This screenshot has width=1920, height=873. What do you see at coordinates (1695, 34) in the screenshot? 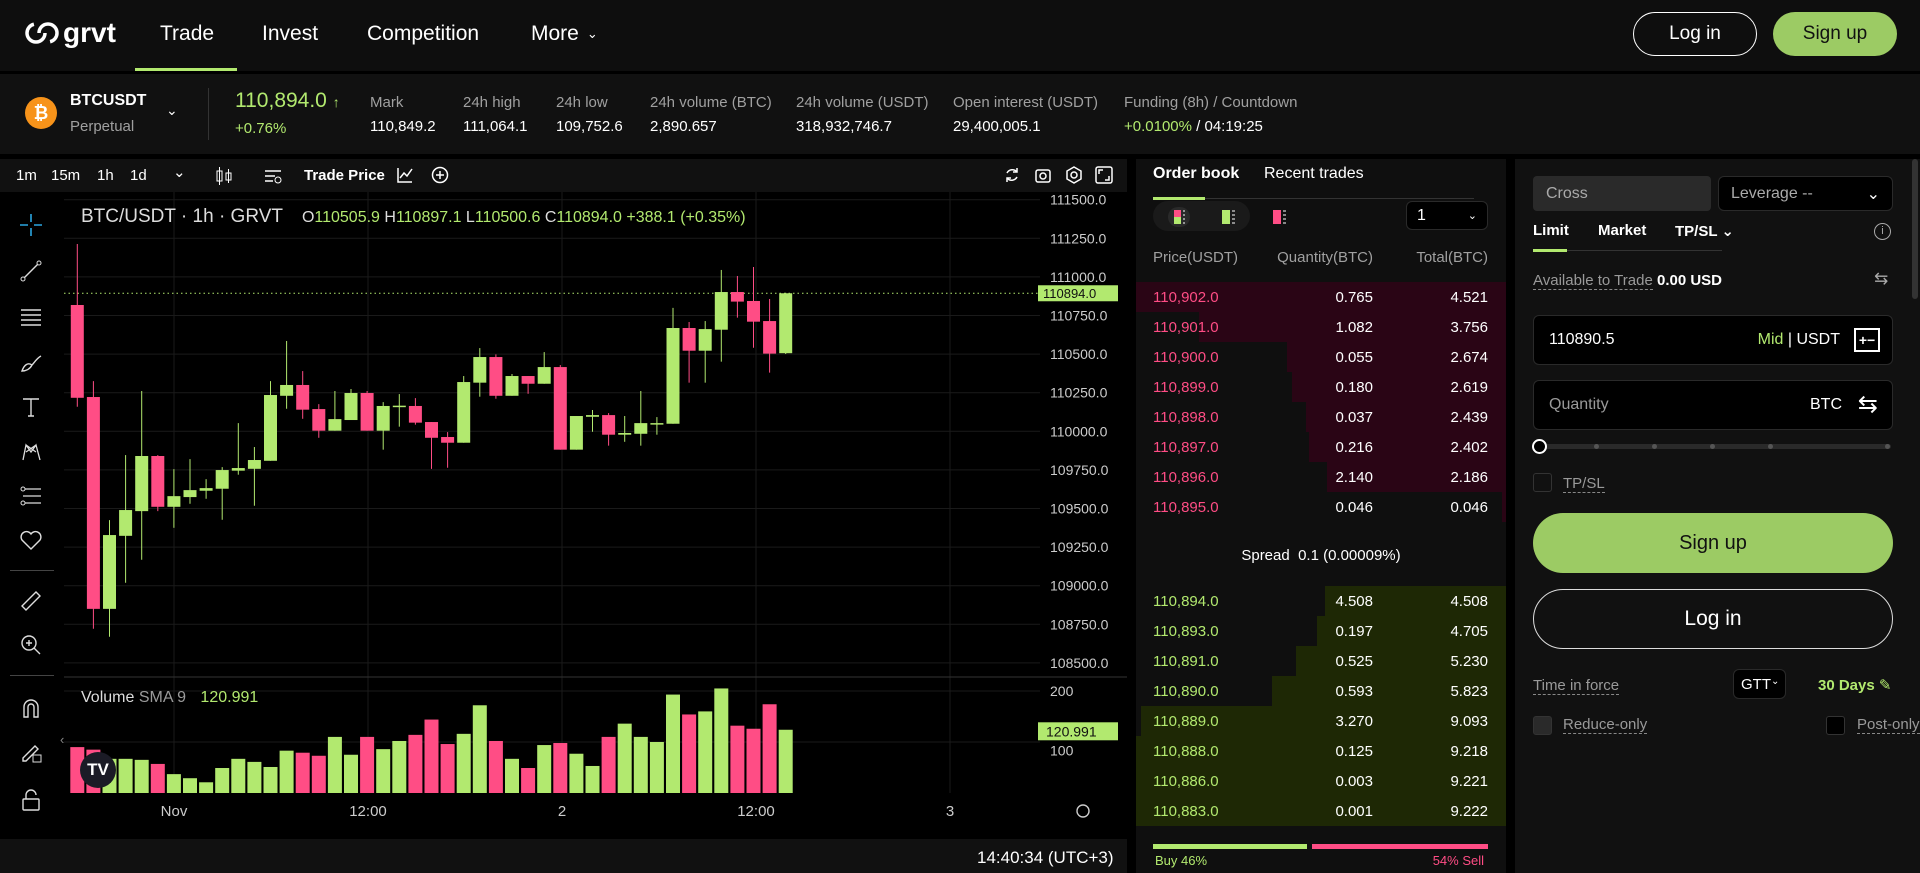
I see `login-button: Log in` at bounding box center [1695, 34].